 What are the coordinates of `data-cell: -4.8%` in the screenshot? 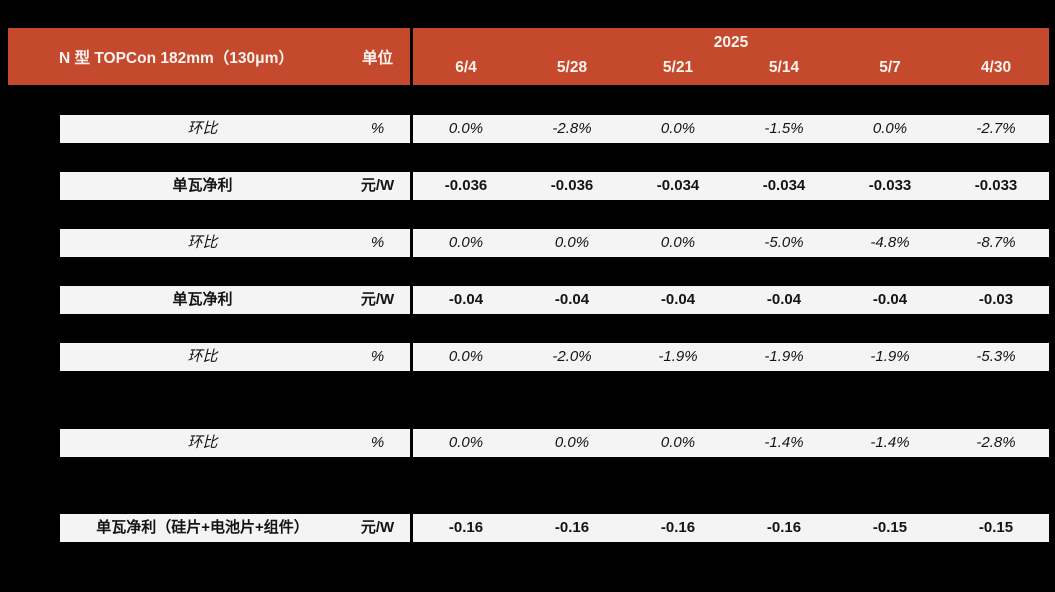 It's located at (890, 242).